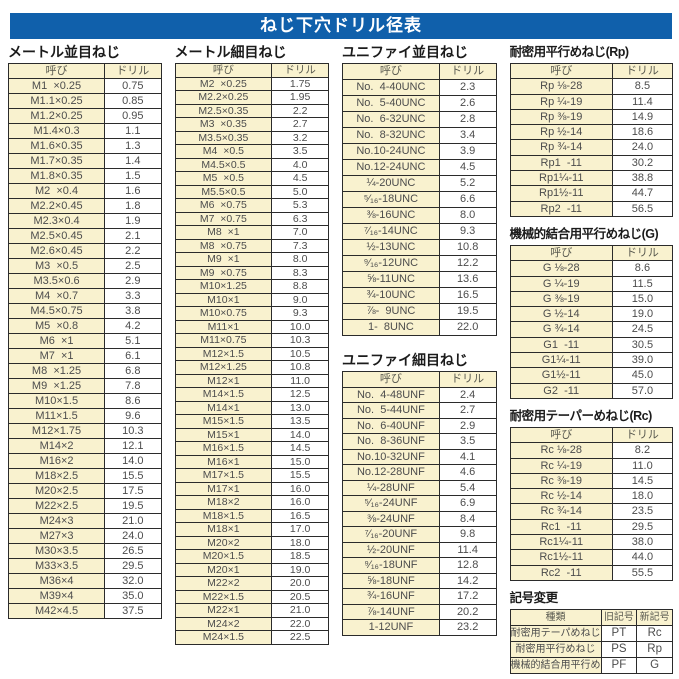  I want to click on thread-name-cell: M33×3.5, so click(56, 566).